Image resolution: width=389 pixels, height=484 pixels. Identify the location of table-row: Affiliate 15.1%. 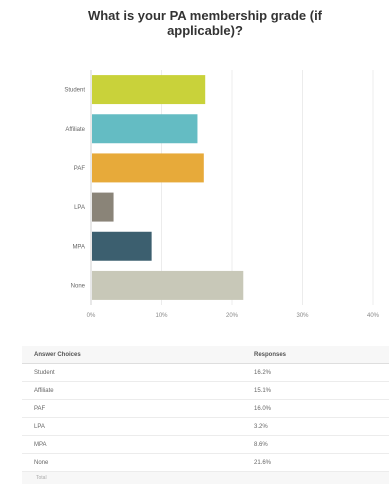
(205, 391).